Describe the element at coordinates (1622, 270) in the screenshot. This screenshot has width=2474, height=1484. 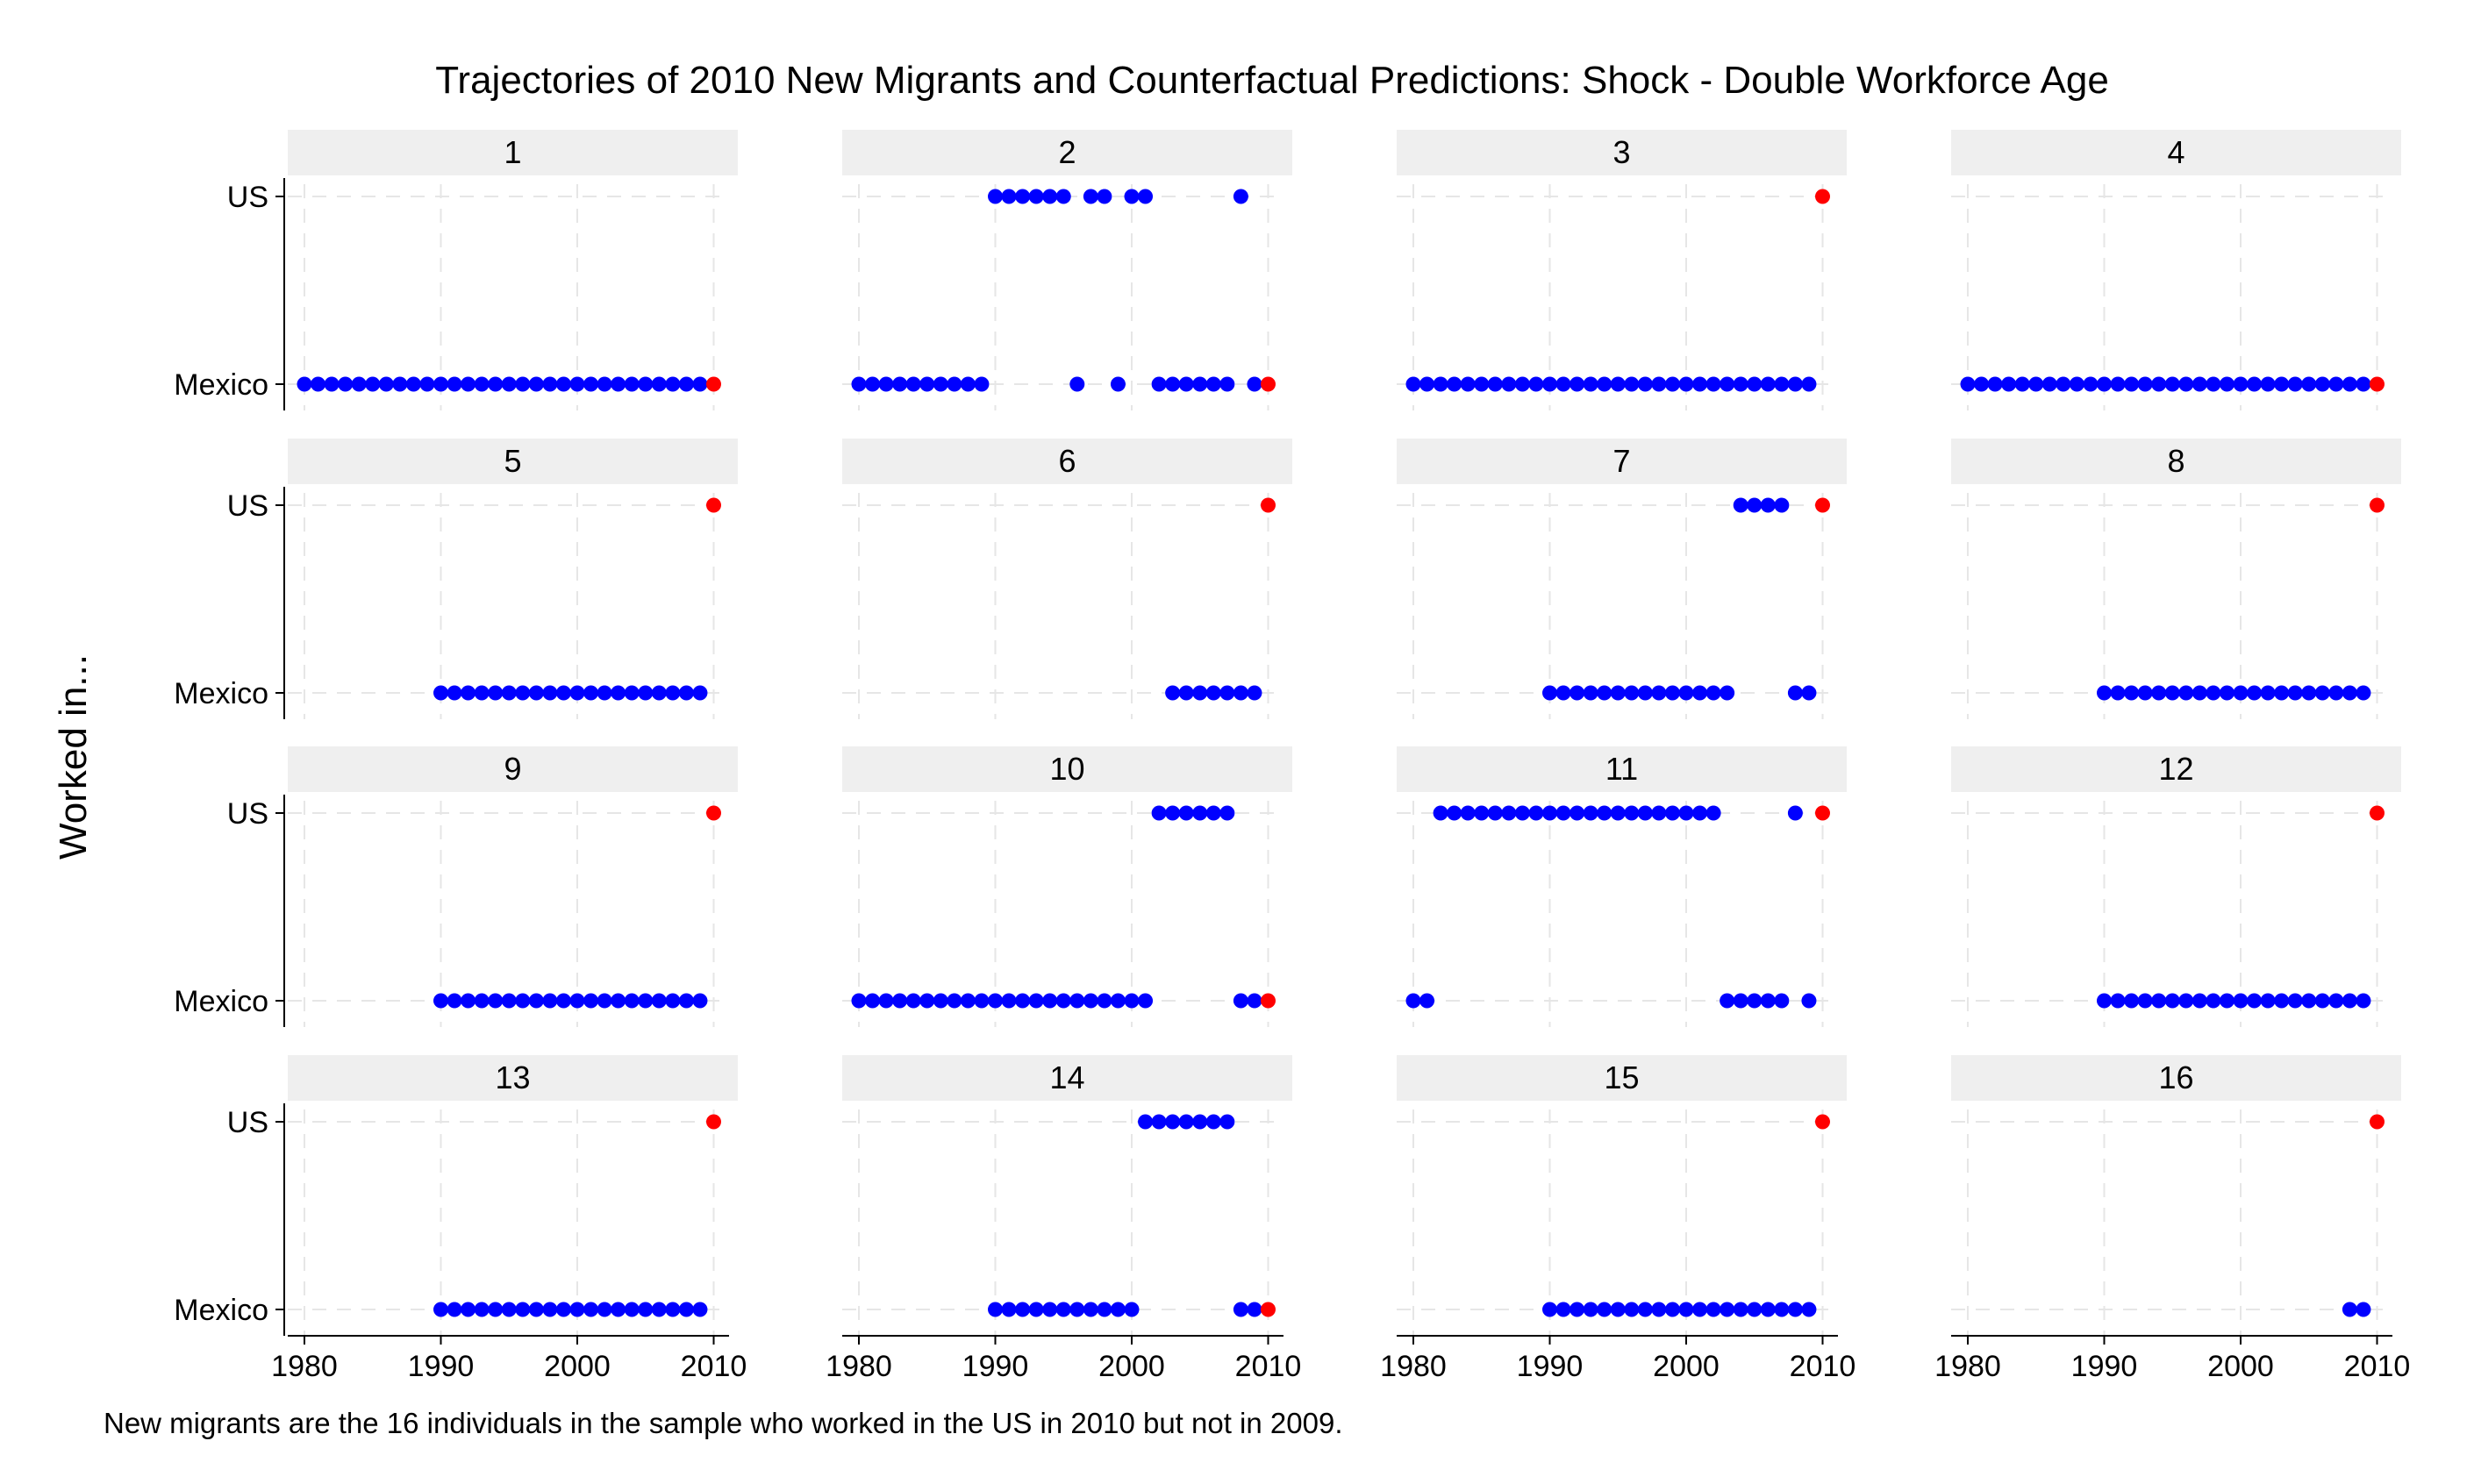
I see `panel: 3` at that location.